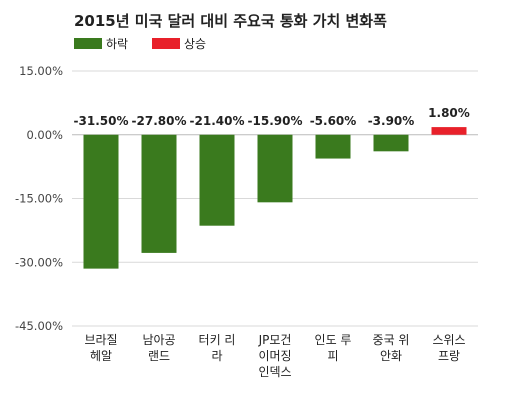 The image size is (523, 401). What do you see at coordinates (101, 356) in the screenshot?
I see `category-label-line: 헤알` at bounding box center [101, 356].